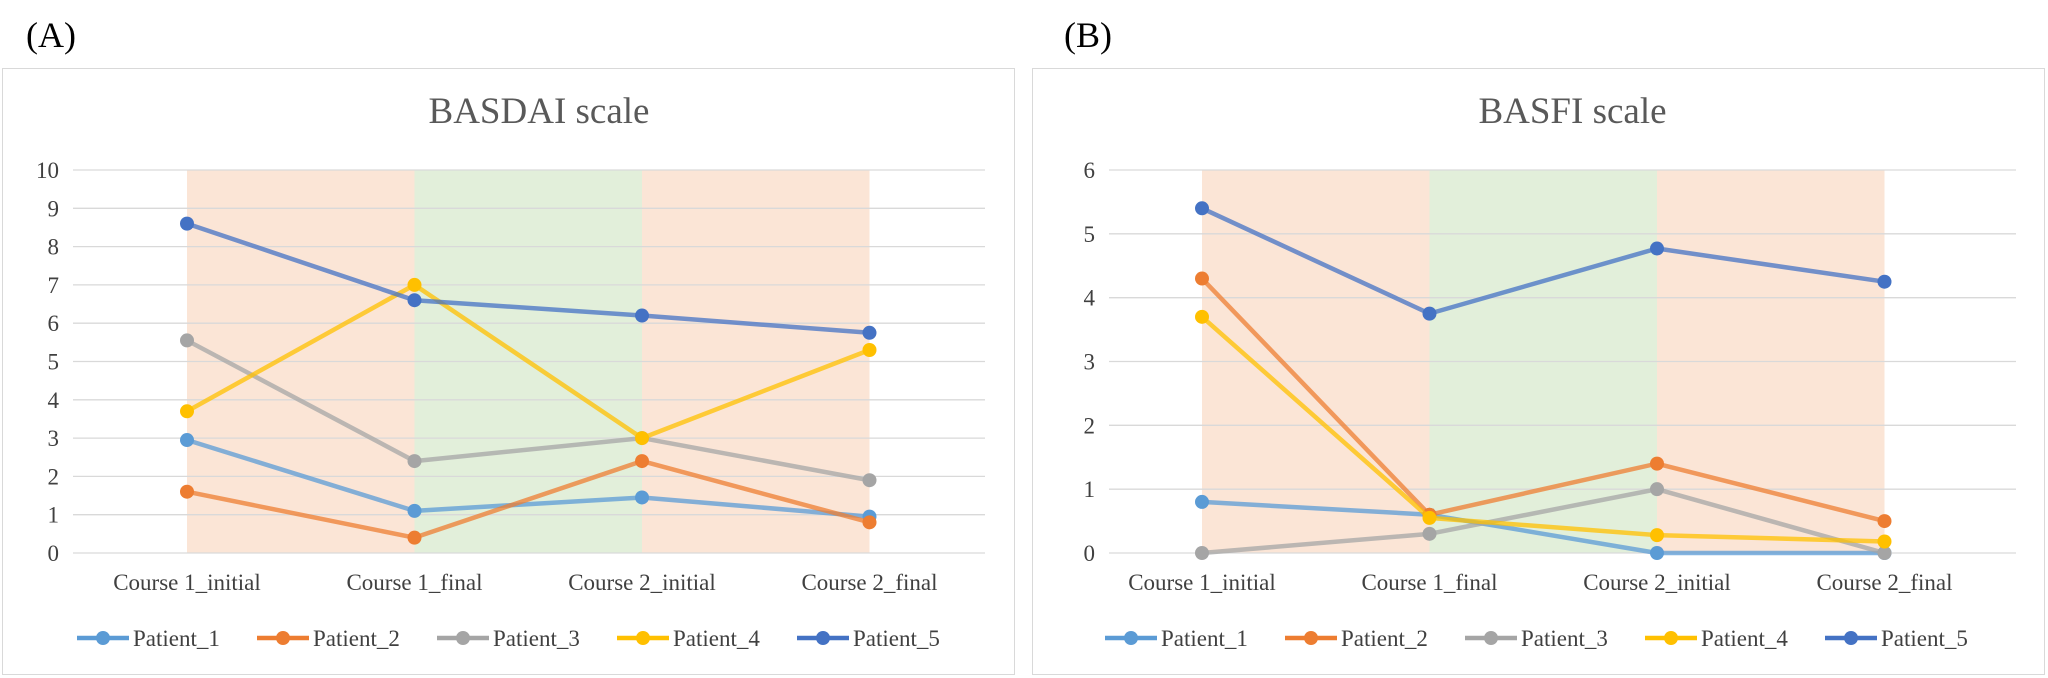  What do you see at coordinates (54, 247) in the screenshot?
I see `y-tick-label: 8` at bounding box center [54, 247].